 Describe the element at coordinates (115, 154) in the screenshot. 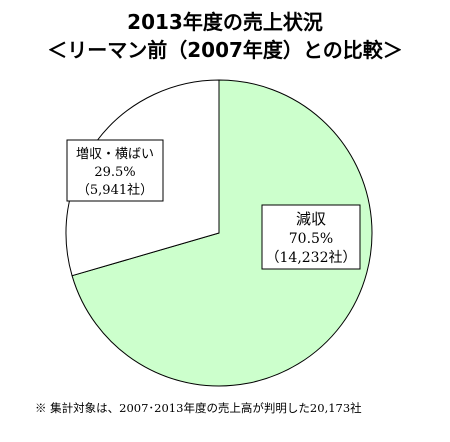

I see `slice-label-increase-flat: 増収・横ばい` at that location.